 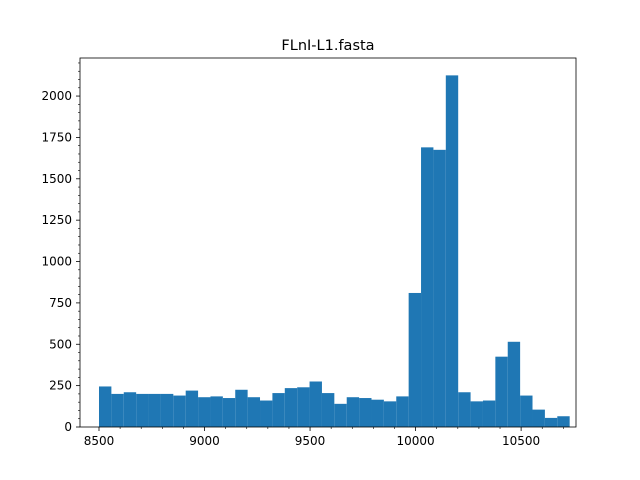 I want to click on y-tick-label: 1750, so click(x=56, y=137).